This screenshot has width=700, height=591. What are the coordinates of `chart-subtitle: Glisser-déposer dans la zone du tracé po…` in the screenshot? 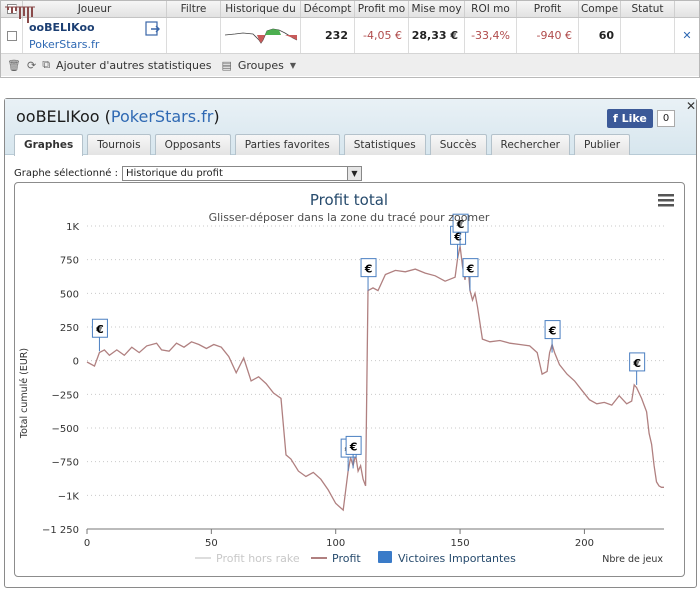 It's located at (349, 217).